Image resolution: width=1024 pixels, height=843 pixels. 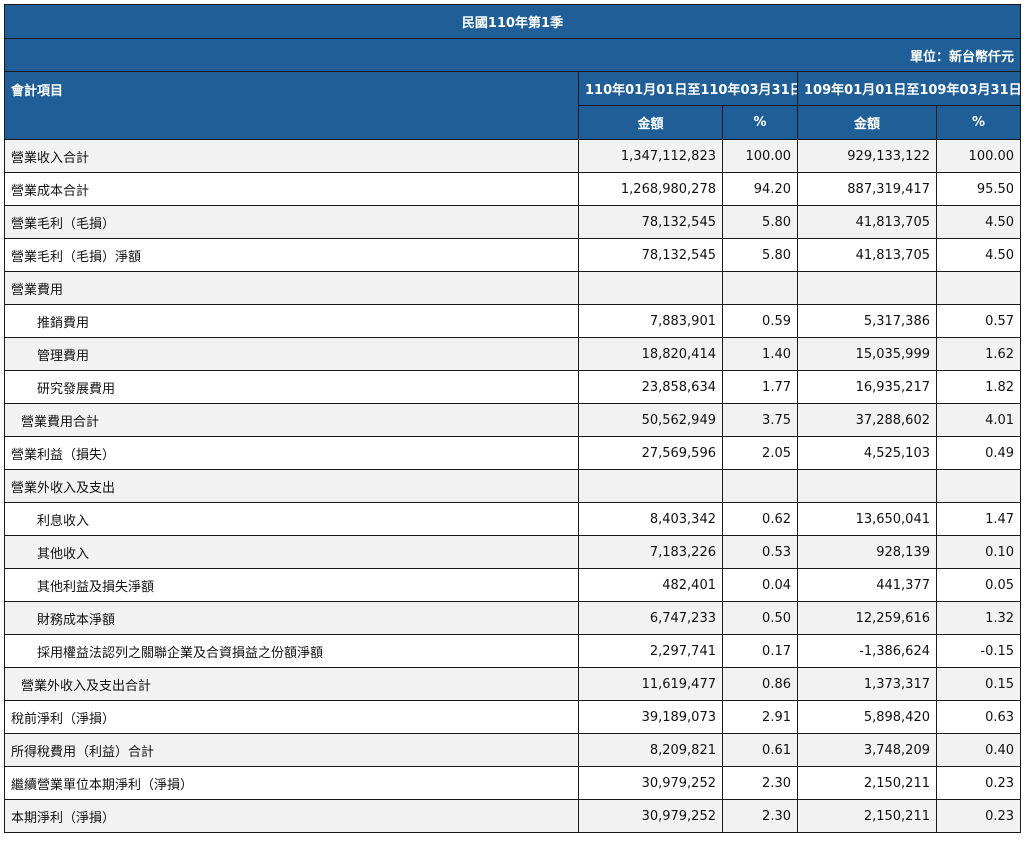 What do you see at coordinates (291, 651) in the screenshot?
I see `row-label: 採用權益法認列之關聯企業及合資損益之份額淨額` at bounding box center [291, 651].